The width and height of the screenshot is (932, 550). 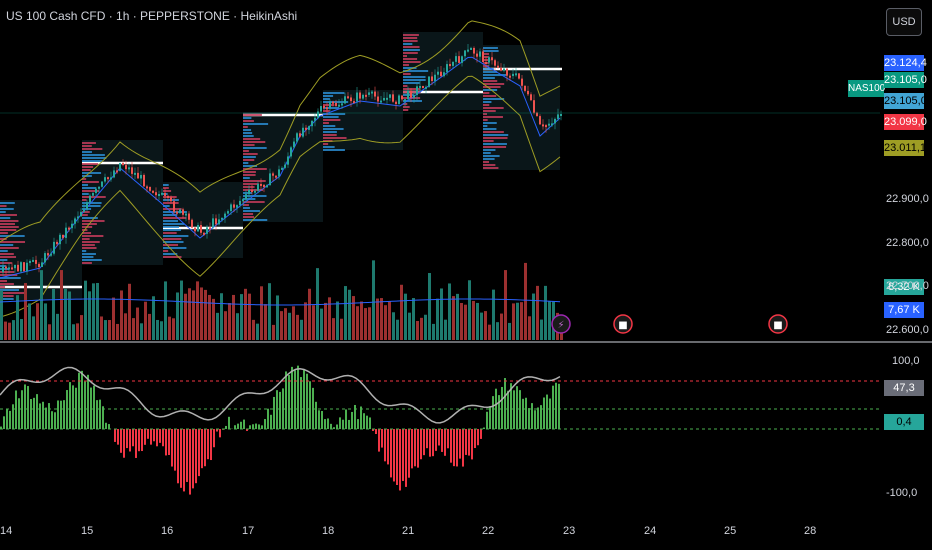 What do you see at coordinates (810, 531) in the screenshot?
I see `x-tick-label: 28` at bounding box center [810, 531].